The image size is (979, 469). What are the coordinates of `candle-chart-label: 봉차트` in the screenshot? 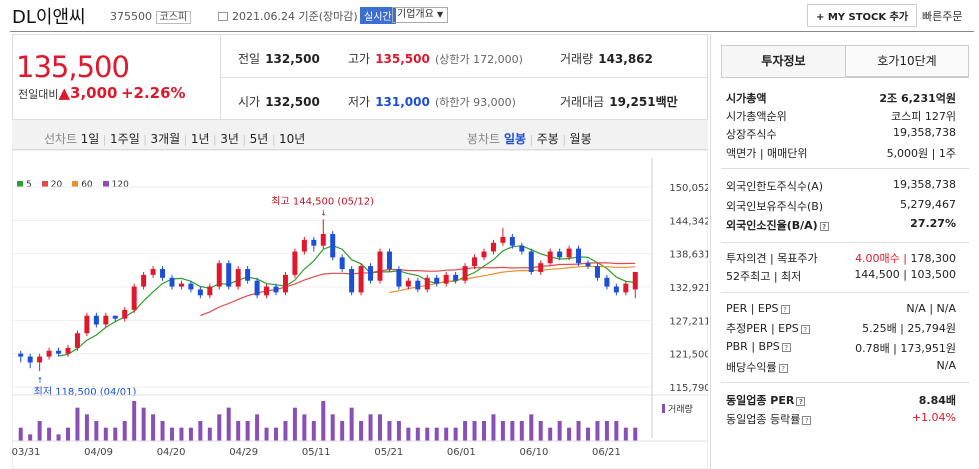 It's located at (485, 139).